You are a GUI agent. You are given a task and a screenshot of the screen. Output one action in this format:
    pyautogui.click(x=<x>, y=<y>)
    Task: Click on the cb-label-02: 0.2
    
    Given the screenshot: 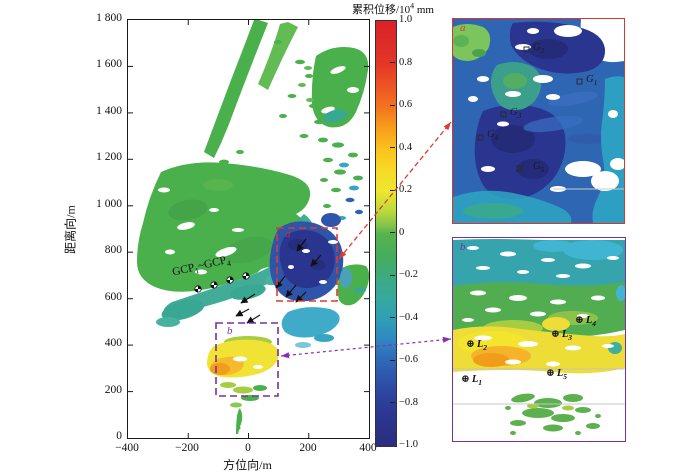 What is the action you would take?
    pyautogui.click(x=406, y=189)
    